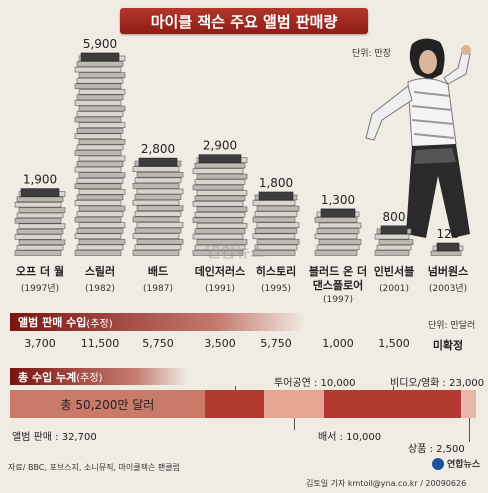 The width and height of the screenshot is (488, 493). Describe the element at coordinates (220, 146) in the screenshot. I see `sales-value-label: 2,900` at that location.